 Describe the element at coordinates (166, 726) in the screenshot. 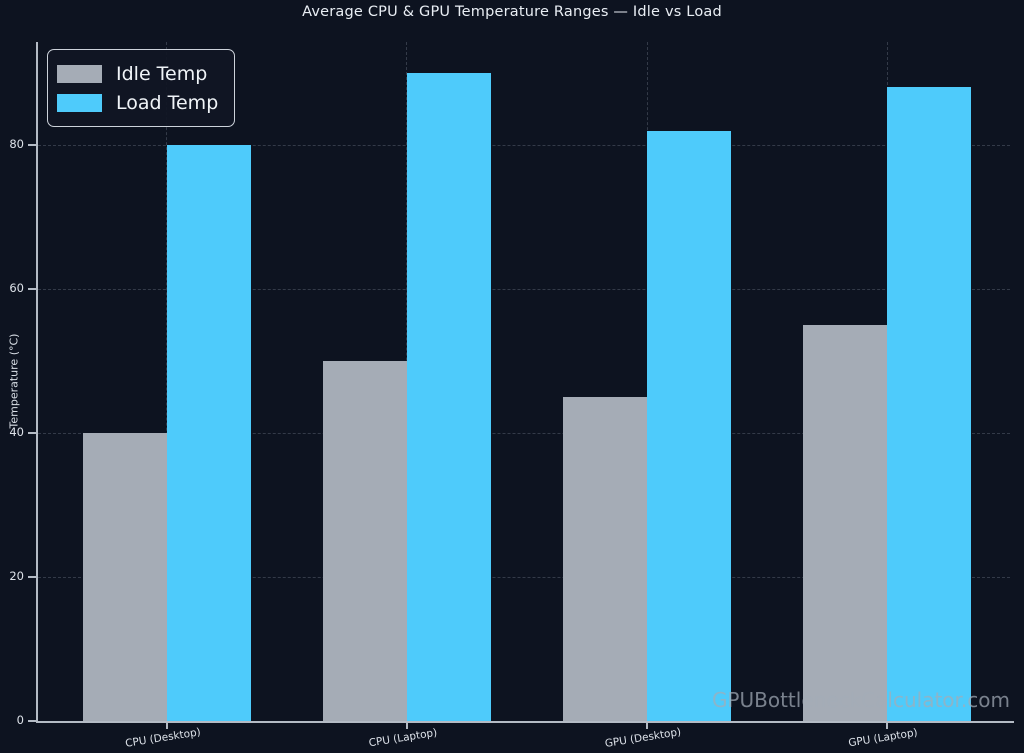

I see `x-tick-mark-cpu-desktop` at that location.